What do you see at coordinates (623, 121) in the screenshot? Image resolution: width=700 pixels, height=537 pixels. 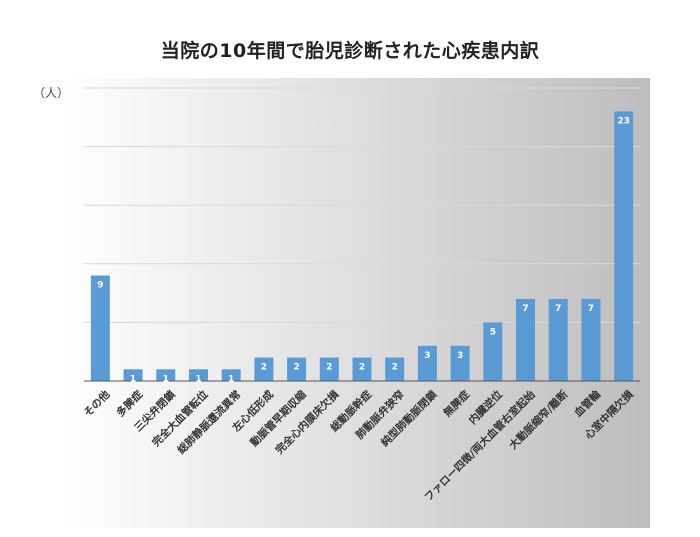 I see `bar-value-label: 23` at bounding box center [623, 121].